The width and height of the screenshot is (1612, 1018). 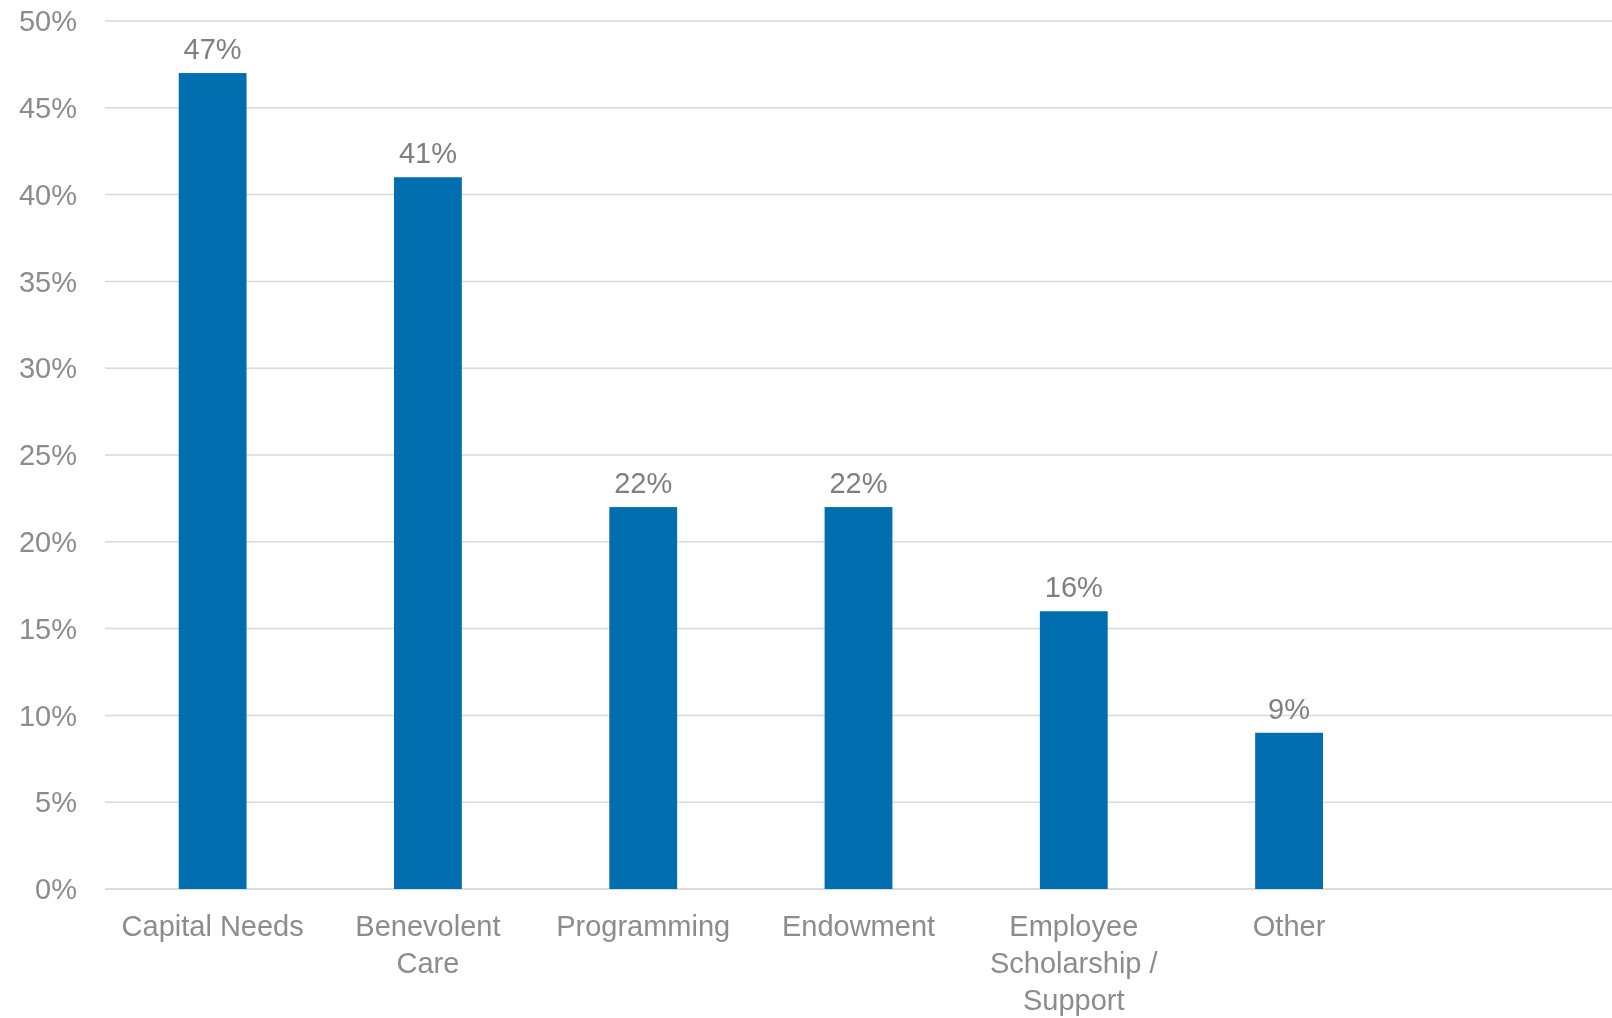 I want to click on y-tick-label: 0%, so click(x=56, y=889).